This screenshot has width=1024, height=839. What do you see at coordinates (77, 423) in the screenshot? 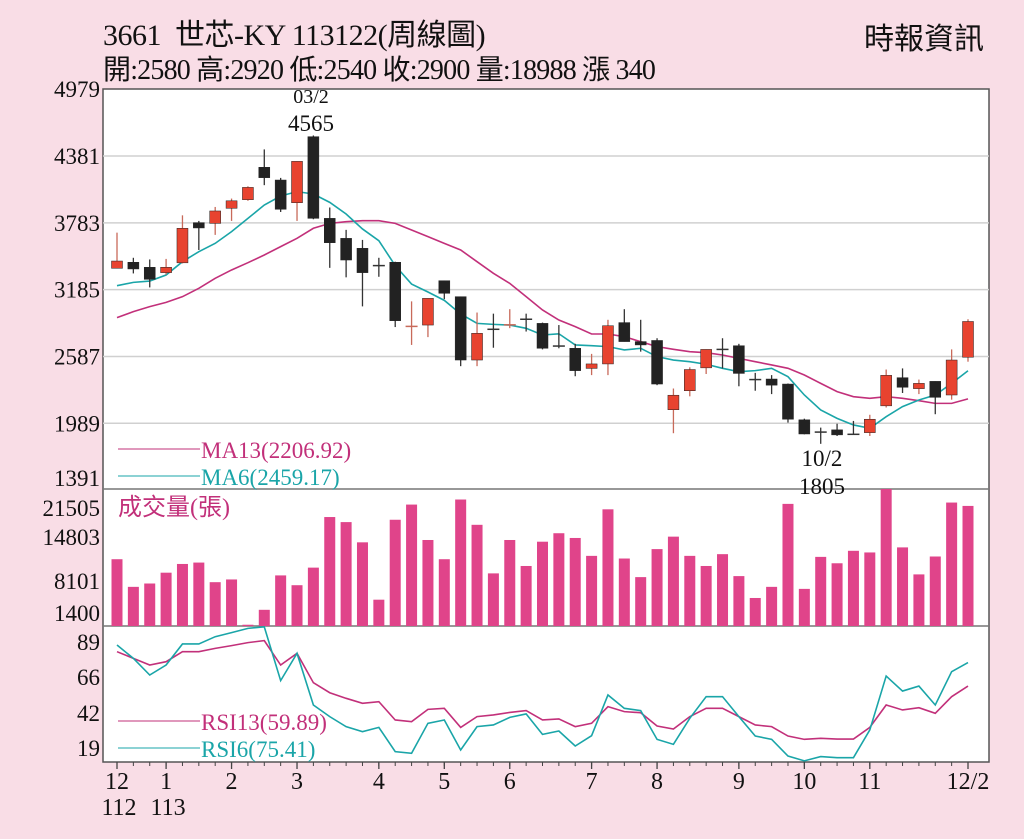
I see `price-tick-label: 1989` at bounding box center [77, 423].